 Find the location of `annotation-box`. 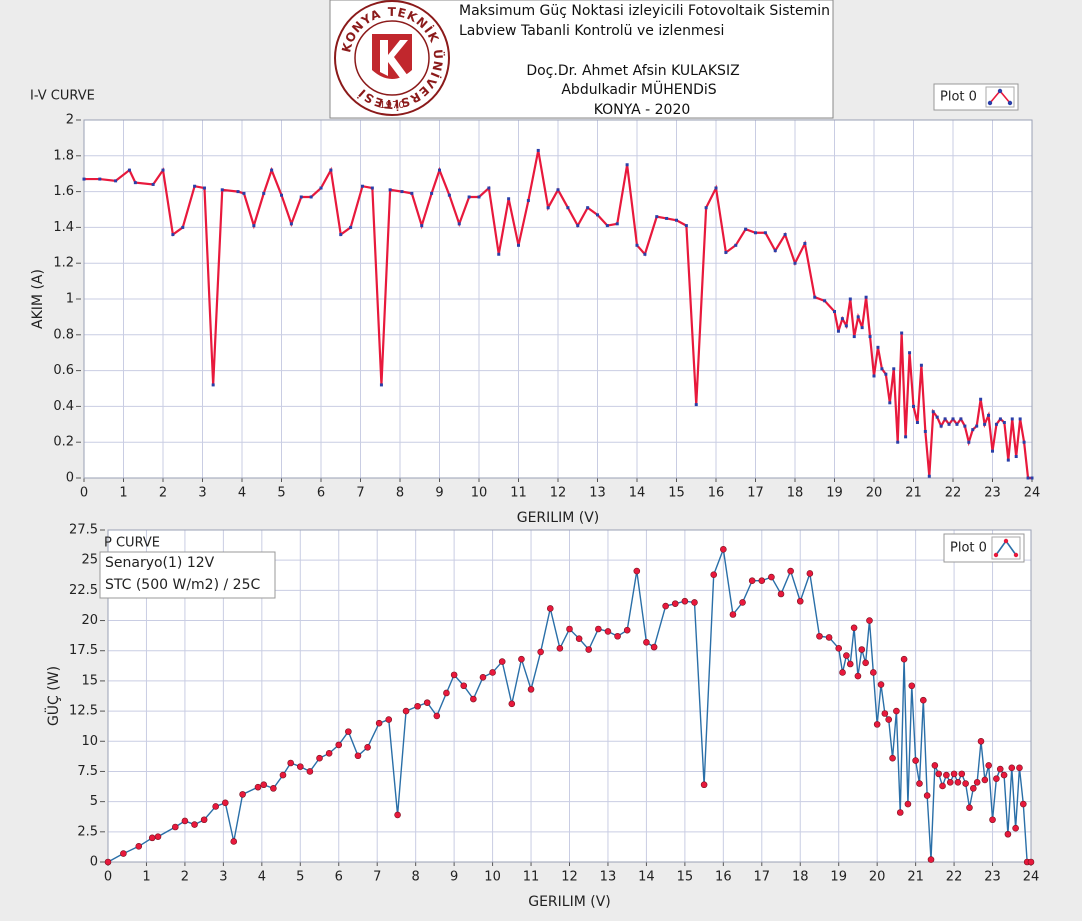

annotation-box is located at coordinates (187, 575).